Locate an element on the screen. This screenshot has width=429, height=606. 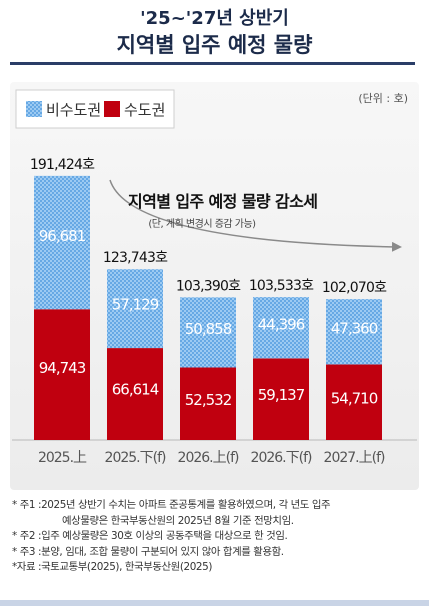
bottom-rule is located at coordinates (214, 603).